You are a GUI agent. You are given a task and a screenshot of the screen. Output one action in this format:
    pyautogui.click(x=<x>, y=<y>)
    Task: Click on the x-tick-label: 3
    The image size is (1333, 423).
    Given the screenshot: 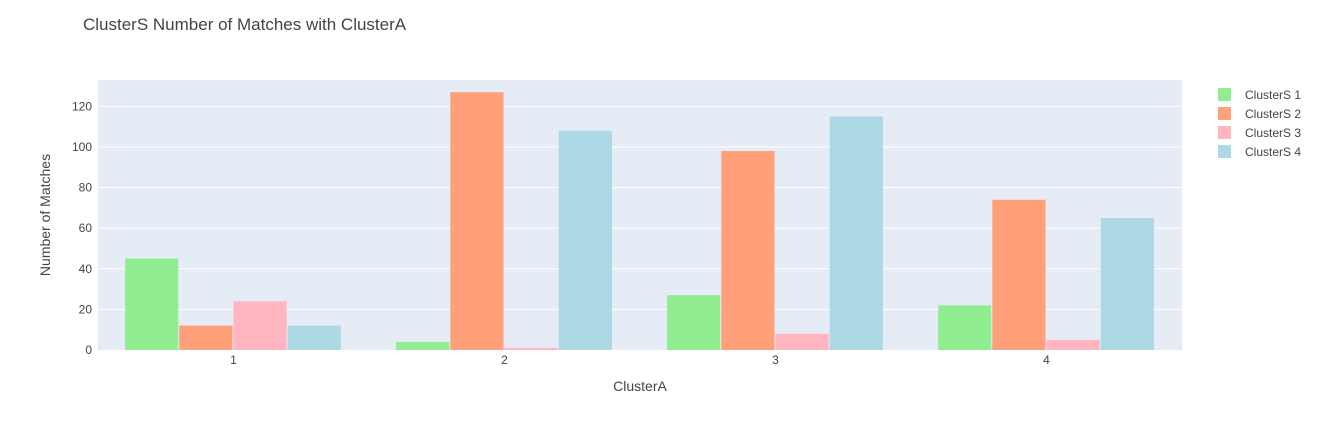 What is the action you would take?
    pyautogui.click(x=775, y=360)
    